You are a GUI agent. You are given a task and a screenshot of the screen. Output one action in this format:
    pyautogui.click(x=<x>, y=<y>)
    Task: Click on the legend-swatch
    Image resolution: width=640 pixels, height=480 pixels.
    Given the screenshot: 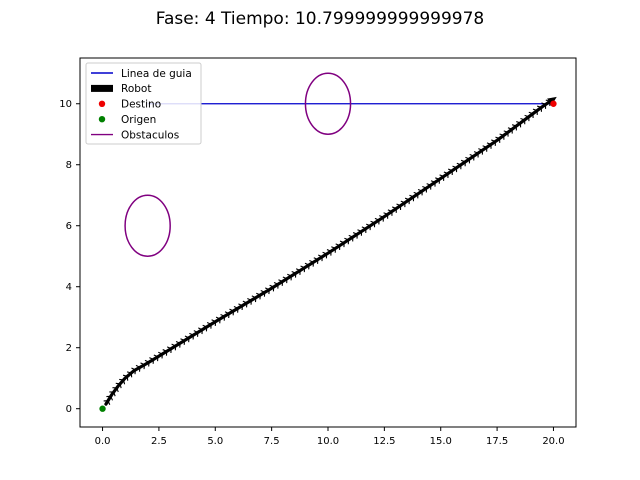 What is the action you would take?
    pyautogui.click(x=102, y=88)
    